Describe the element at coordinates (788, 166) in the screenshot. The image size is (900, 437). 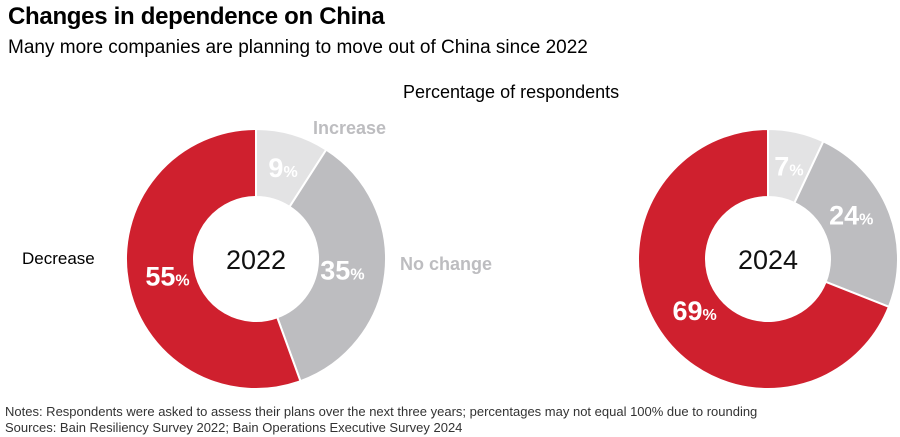
I see `pct-label-2024-increase: 7%` at that location.